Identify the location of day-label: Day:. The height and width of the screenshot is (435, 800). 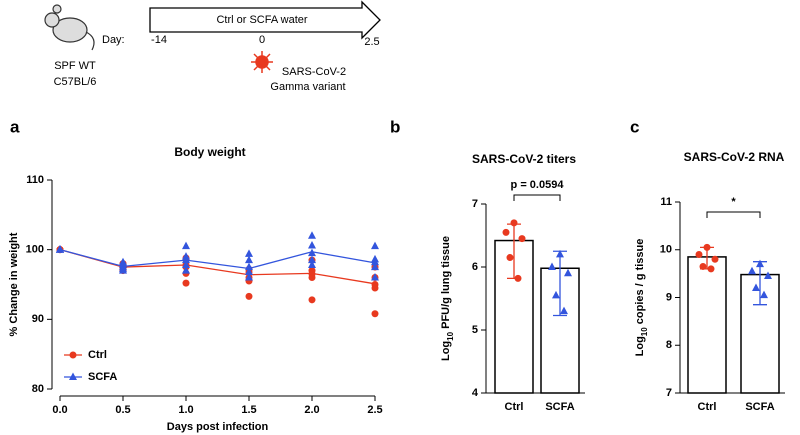
(113, 40).